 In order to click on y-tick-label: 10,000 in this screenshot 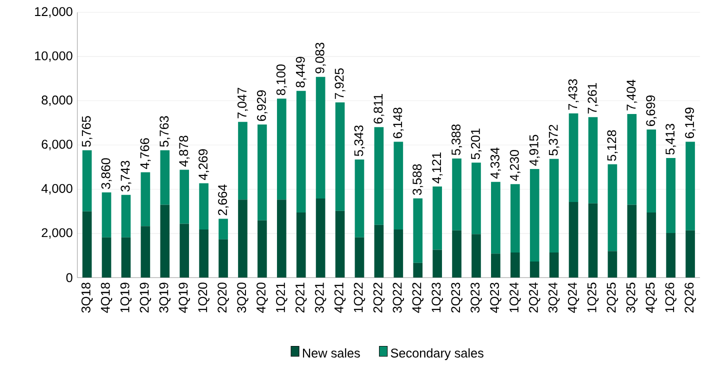, I will do `click(53, 56)`.